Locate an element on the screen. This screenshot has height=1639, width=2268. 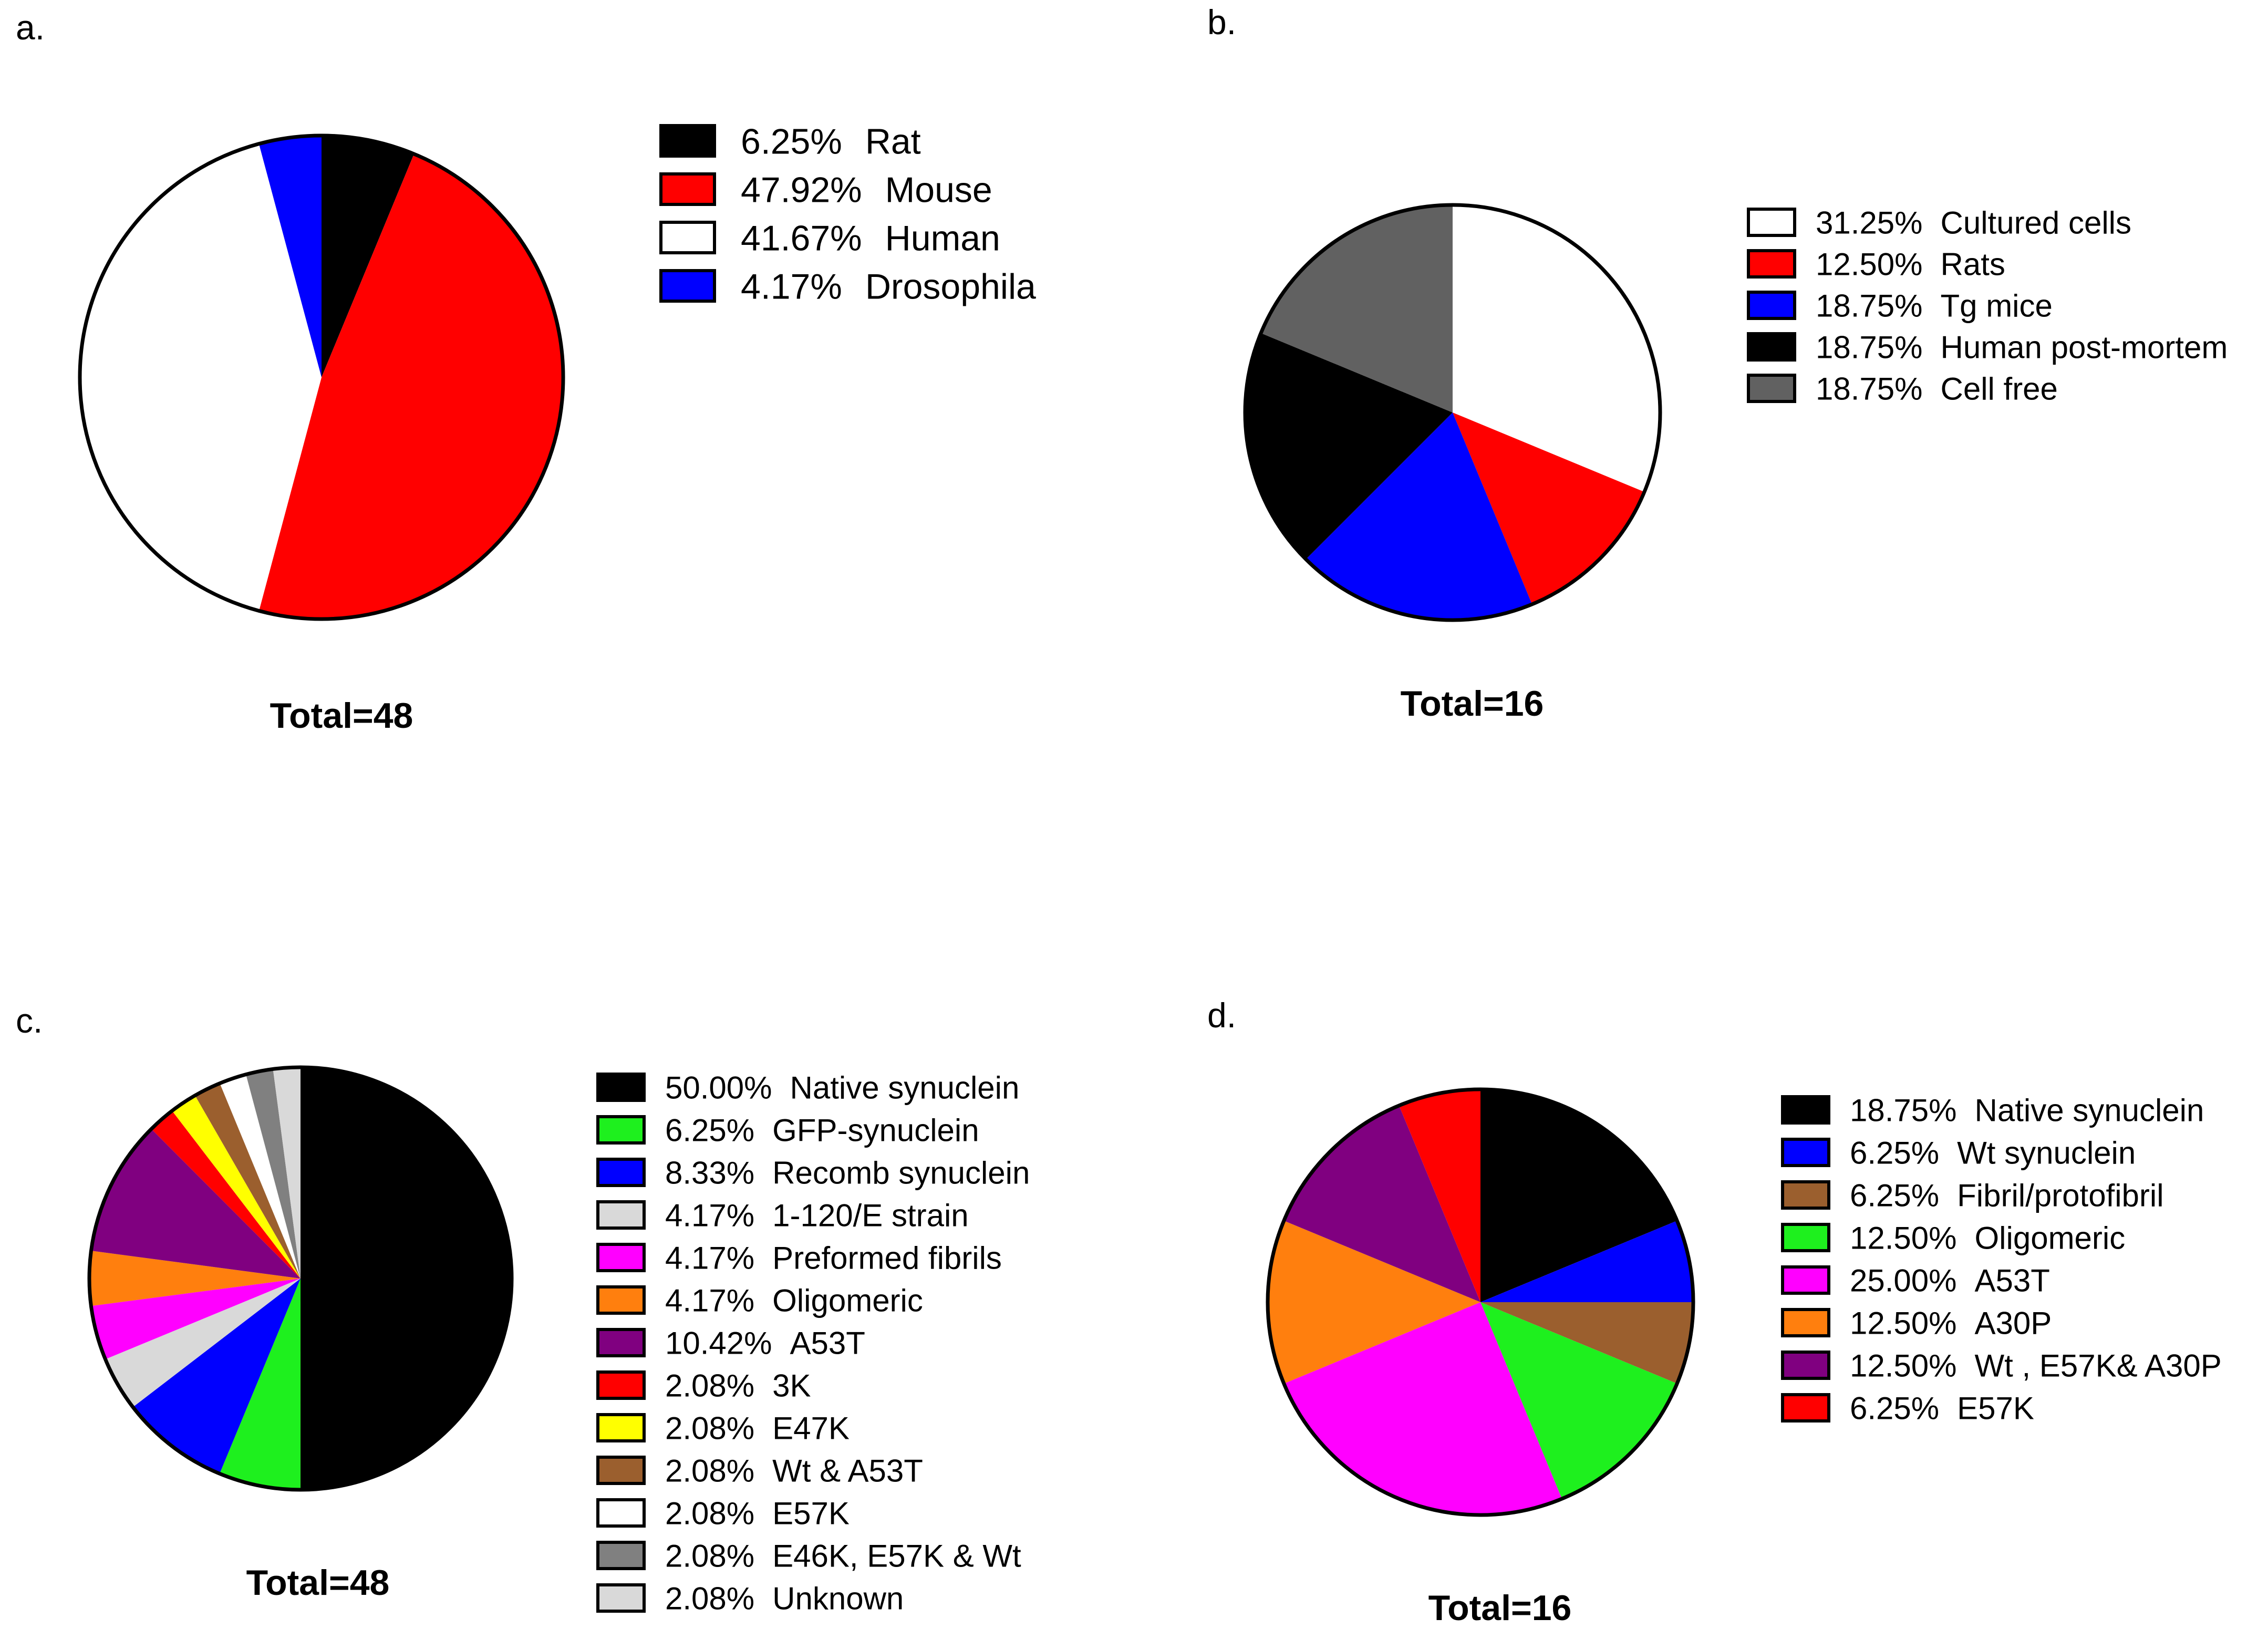
panel-d-slice-fibril-protofibril is located at coordinates (1586, 1343).